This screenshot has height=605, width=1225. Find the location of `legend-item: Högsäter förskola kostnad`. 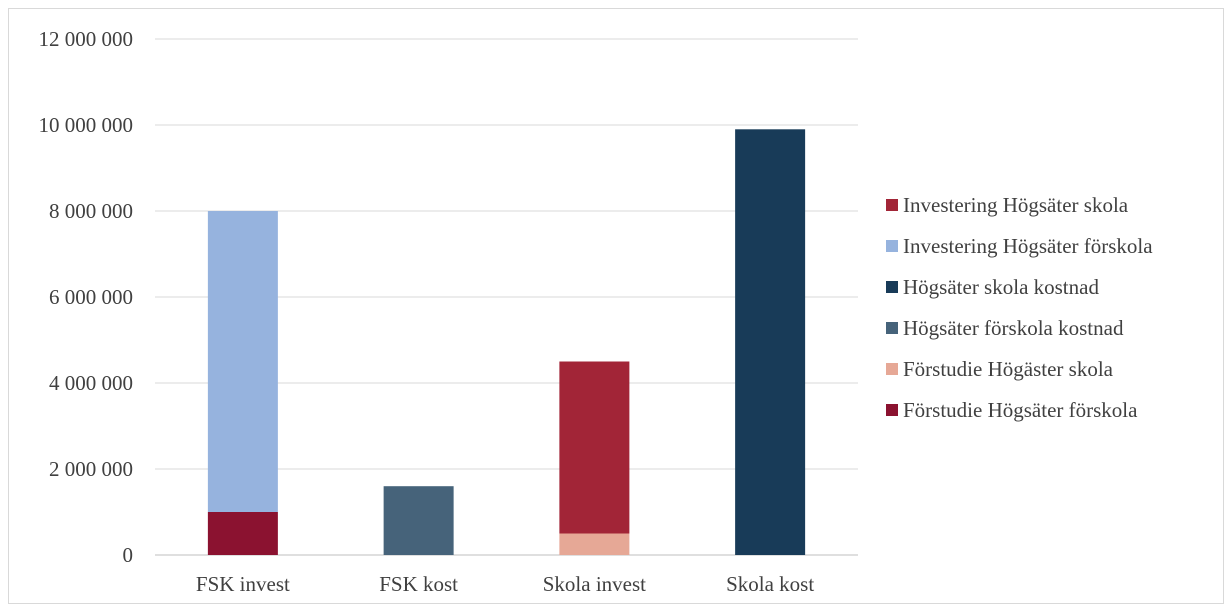

legend-item: Högsäter förskola kostnad is located at coordinates (1005, 328).